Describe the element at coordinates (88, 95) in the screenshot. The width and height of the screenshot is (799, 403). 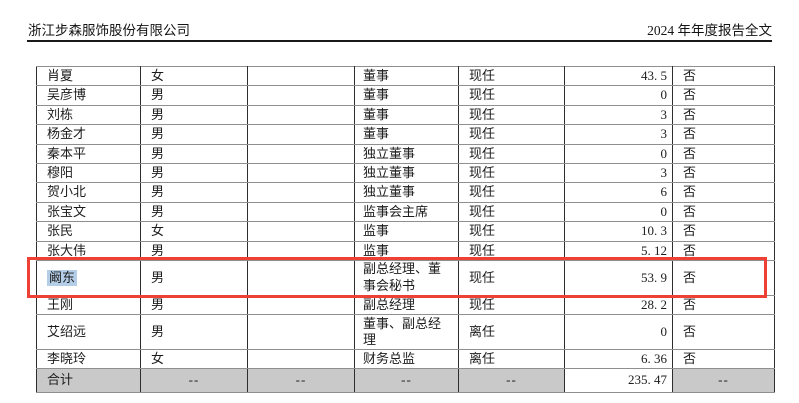
I see `cell-name: 吴彦博` at that location.